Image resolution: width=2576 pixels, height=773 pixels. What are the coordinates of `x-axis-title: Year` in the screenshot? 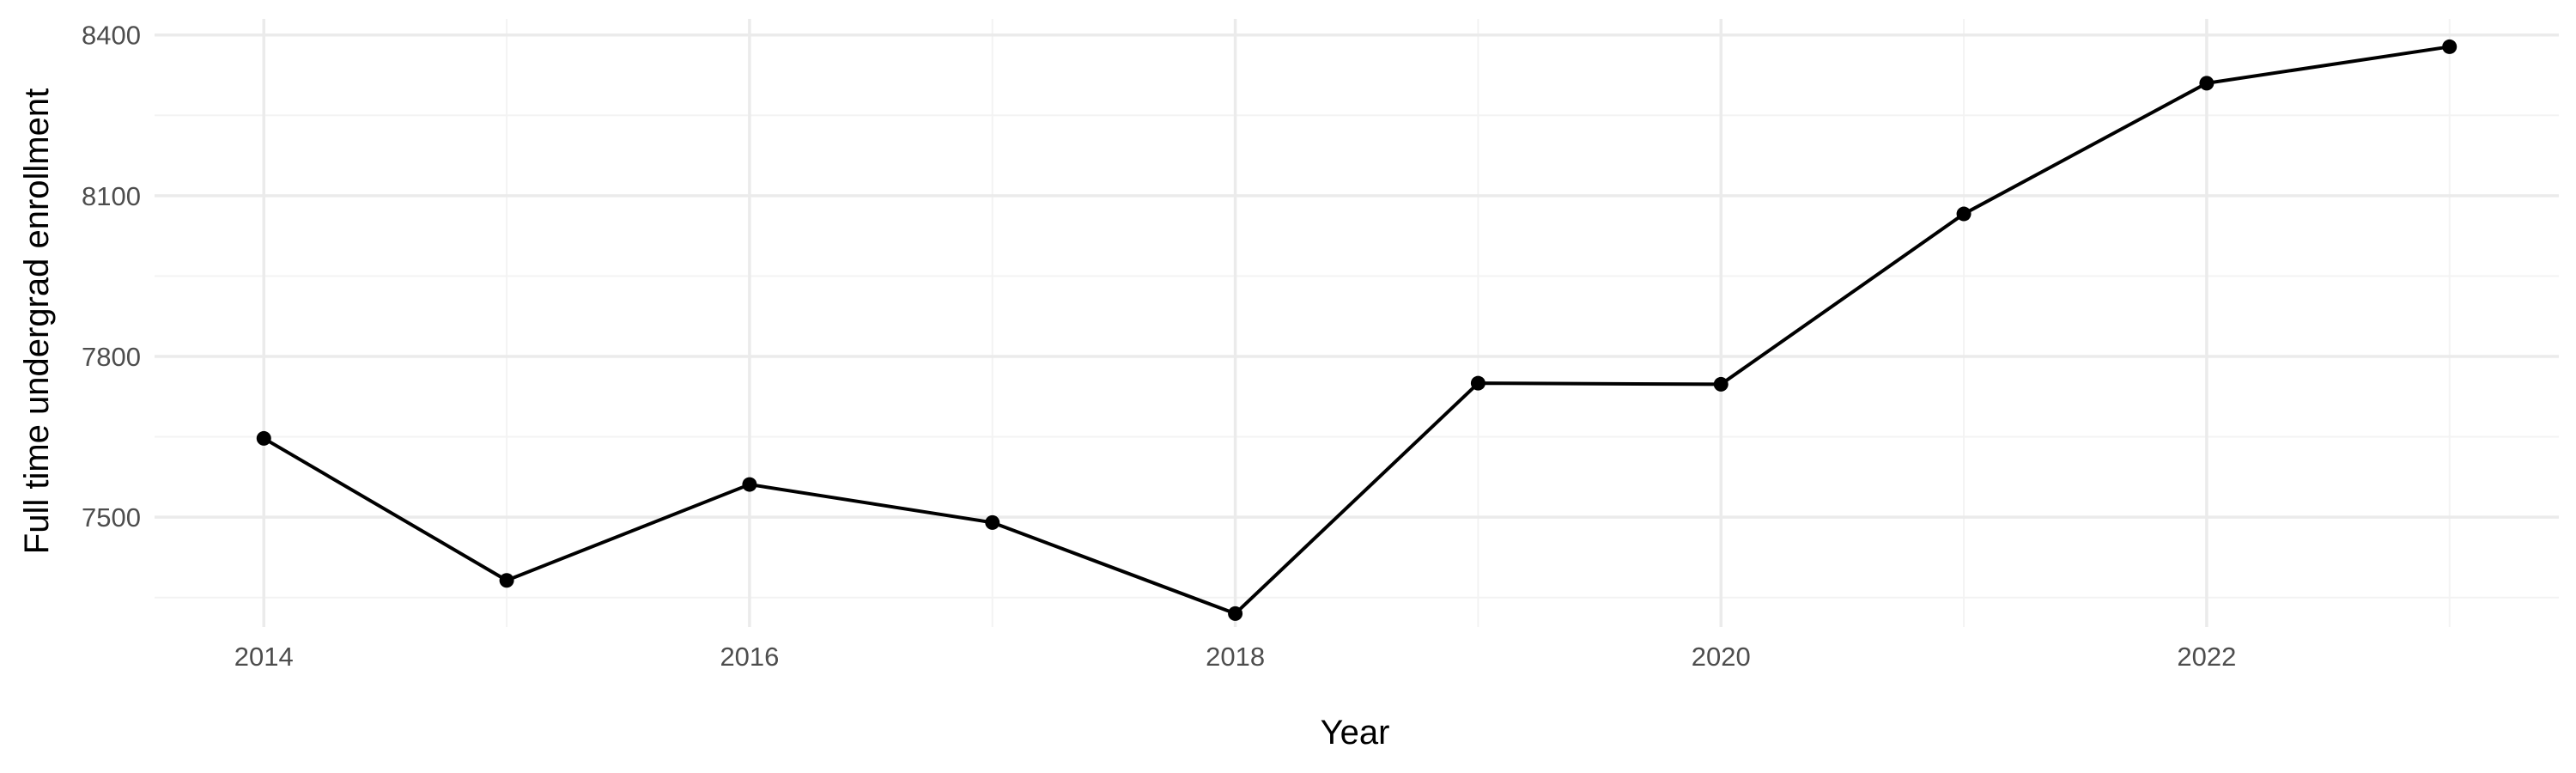 It's located at (1356, 733).